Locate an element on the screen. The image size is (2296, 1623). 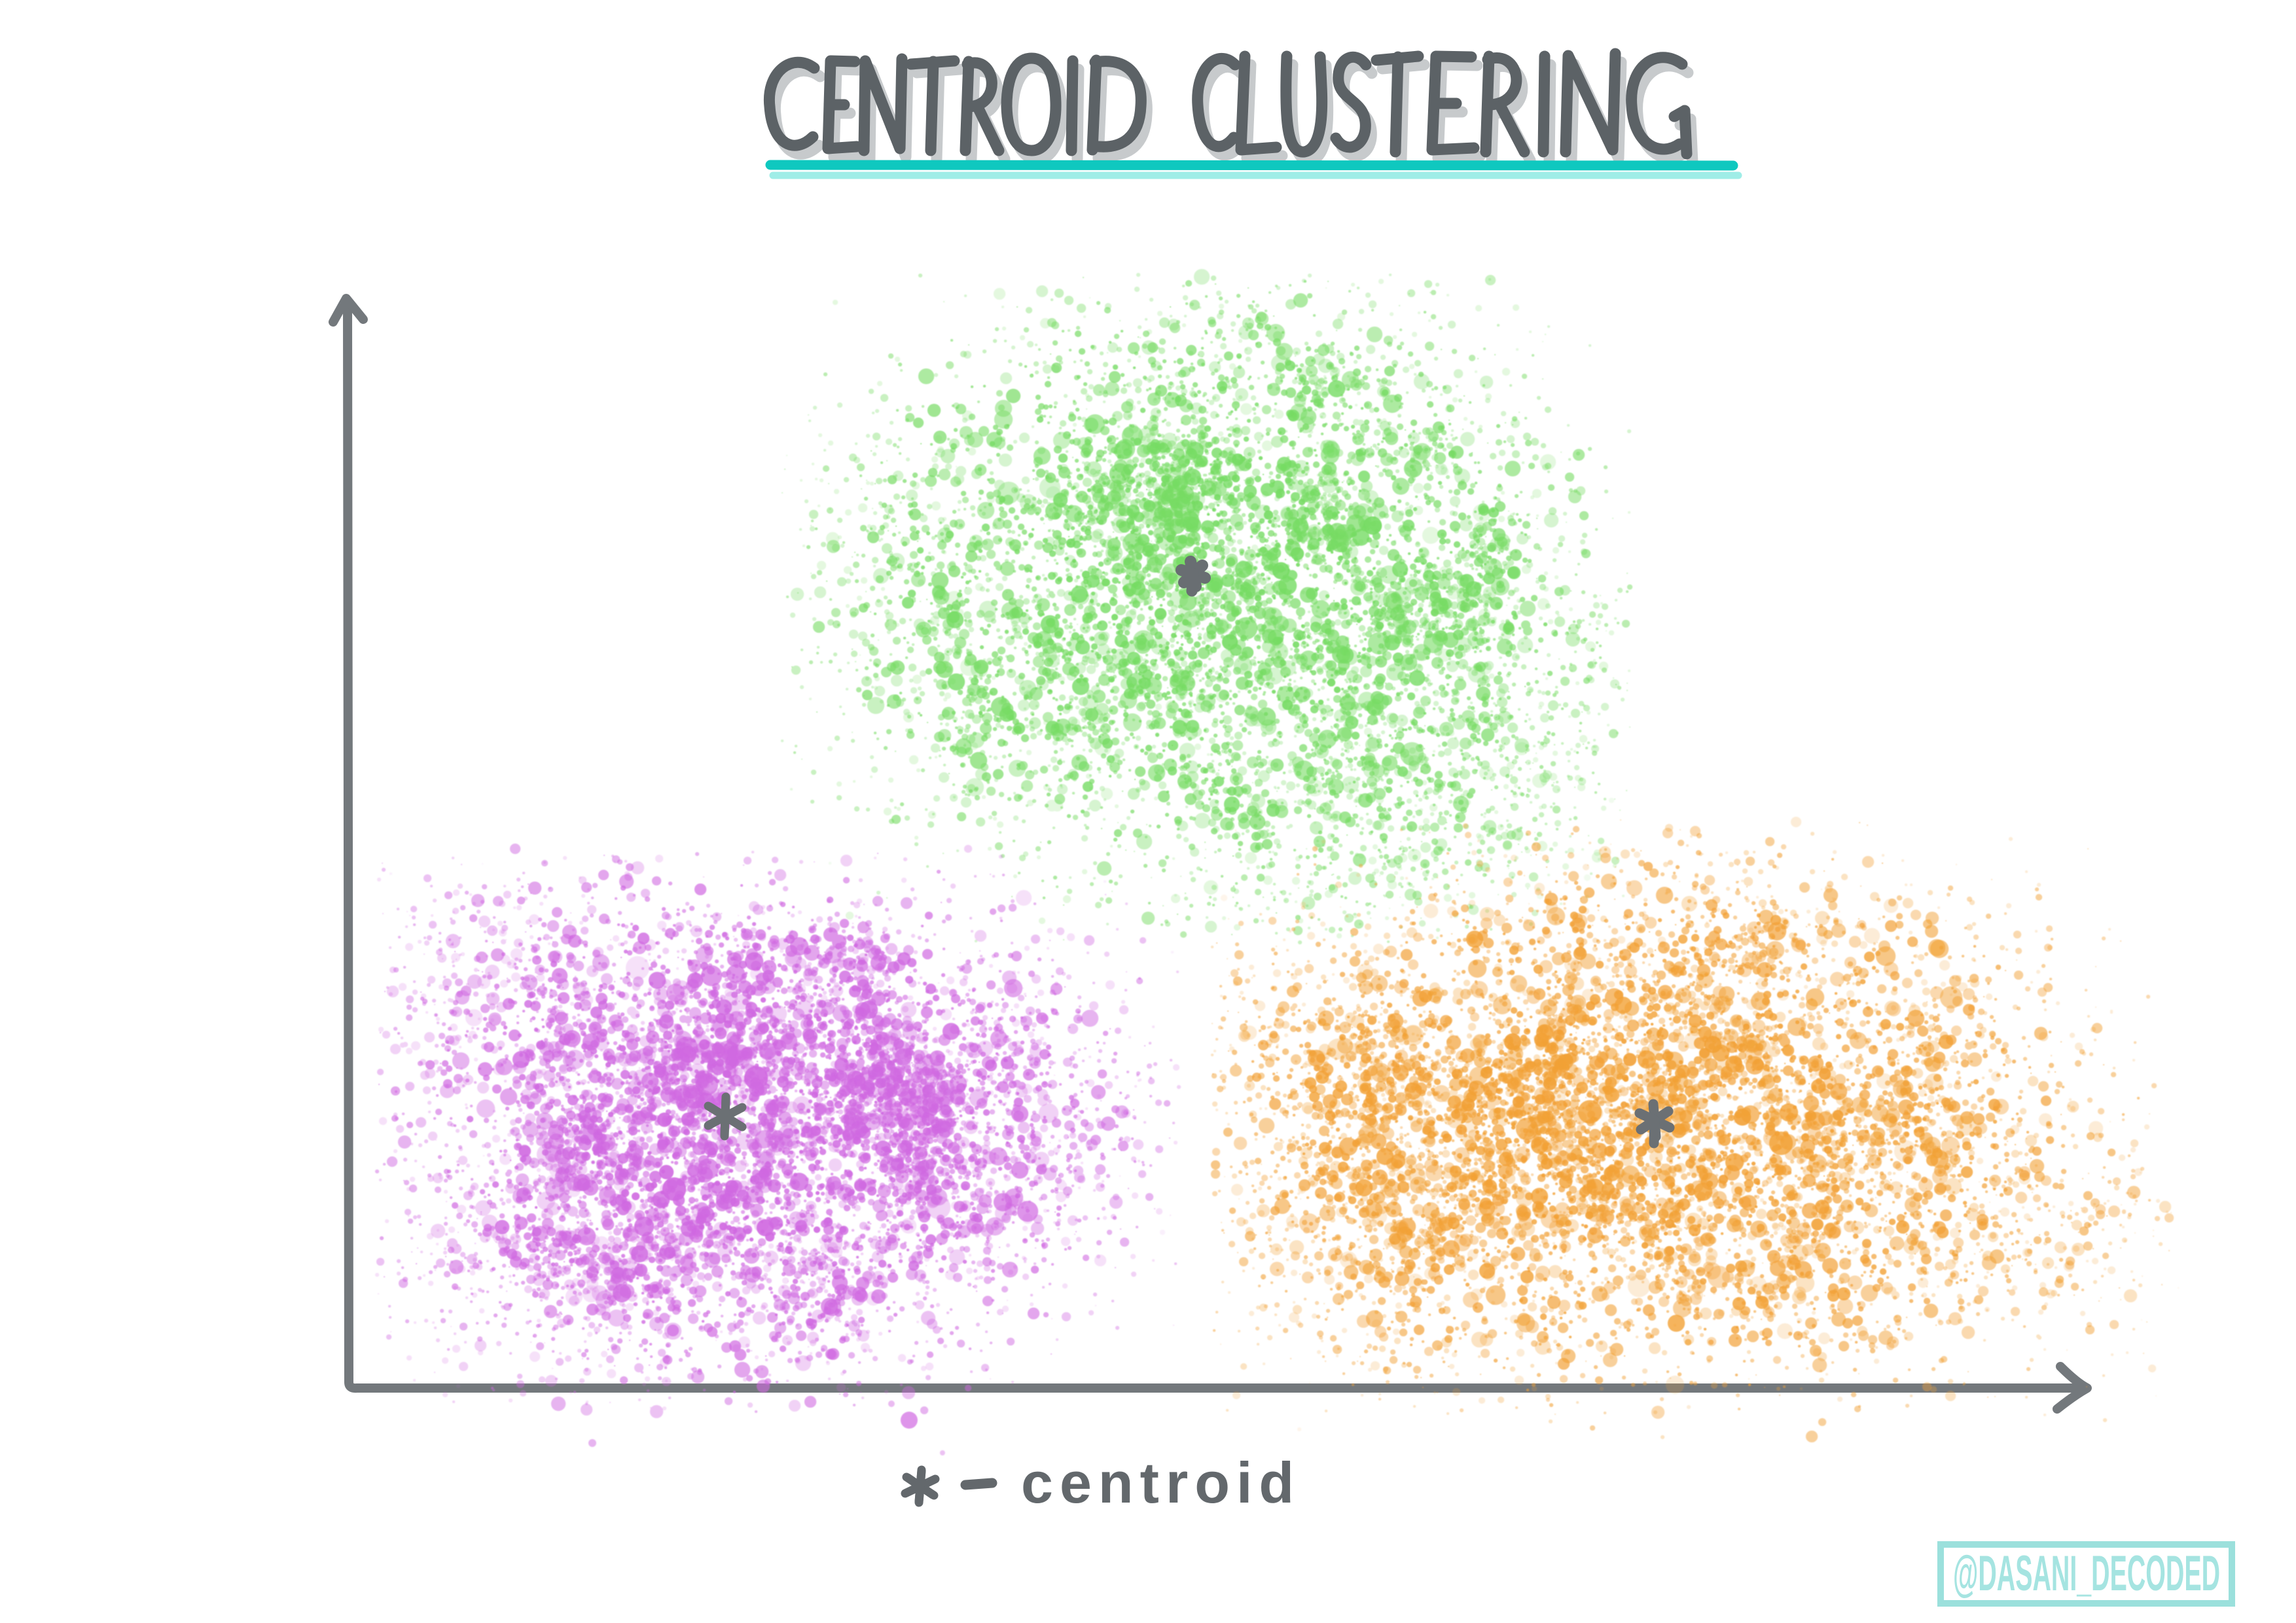
svg-text: centroid is located at coordinates (1160, 1482).